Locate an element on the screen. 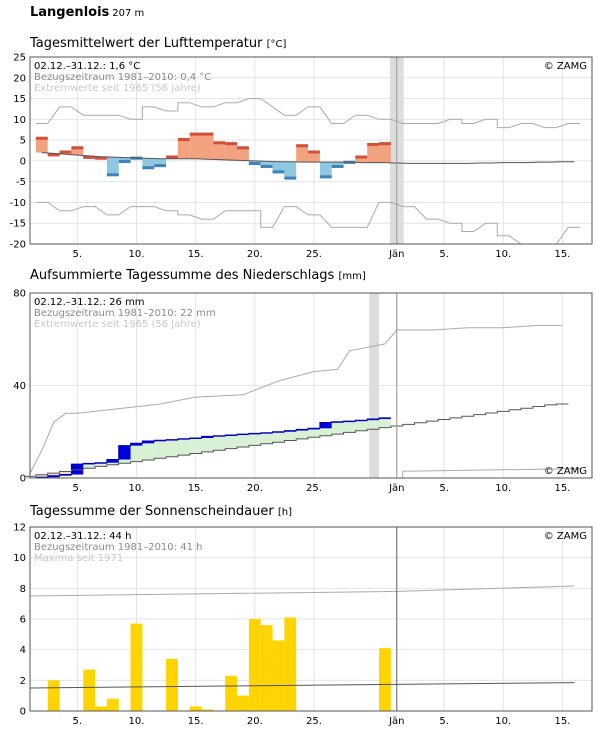  precipitation-unit: [mm] is located at coordinates (352, 276).